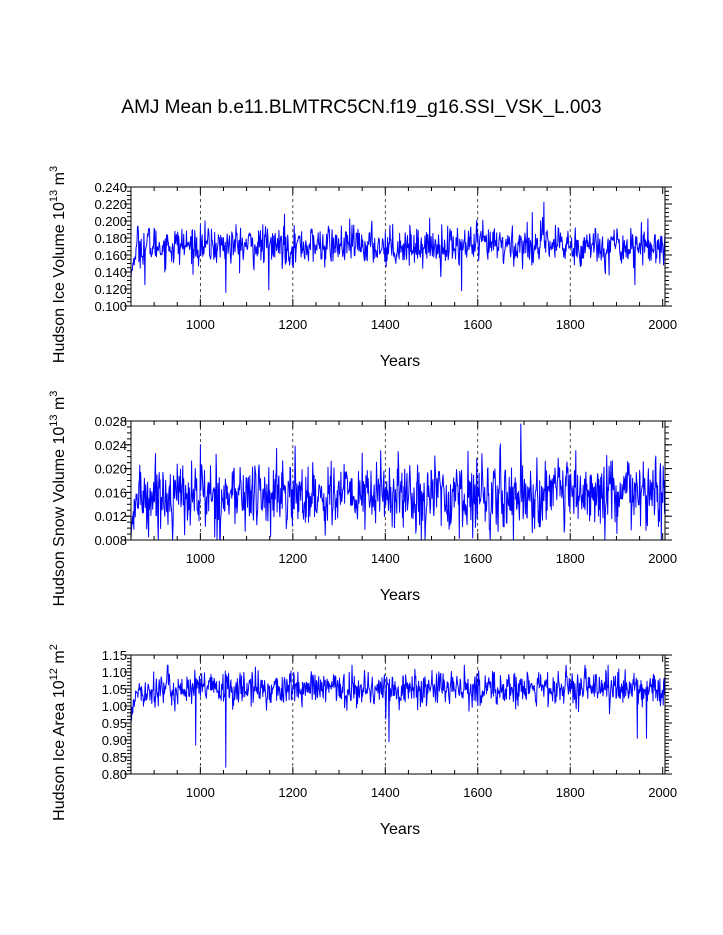 The width and height of the screenshot is (723, 935). I want to click on y-tick-label: 0.200, so click(110, 221).